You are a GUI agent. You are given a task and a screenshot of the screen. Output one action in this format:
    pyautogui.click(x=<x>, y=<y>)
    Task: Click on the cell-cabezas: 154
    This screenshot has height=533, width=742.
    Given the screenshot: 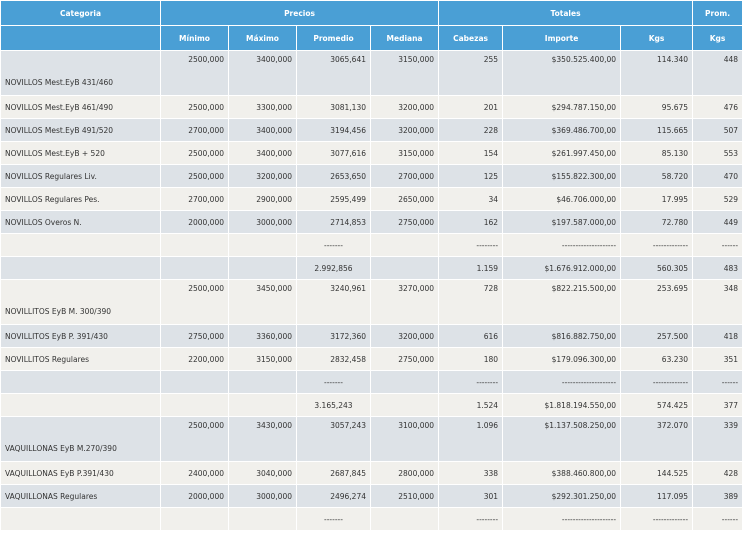 What is the action you would take?
    pyautogui.click(x=471, y=153)
    